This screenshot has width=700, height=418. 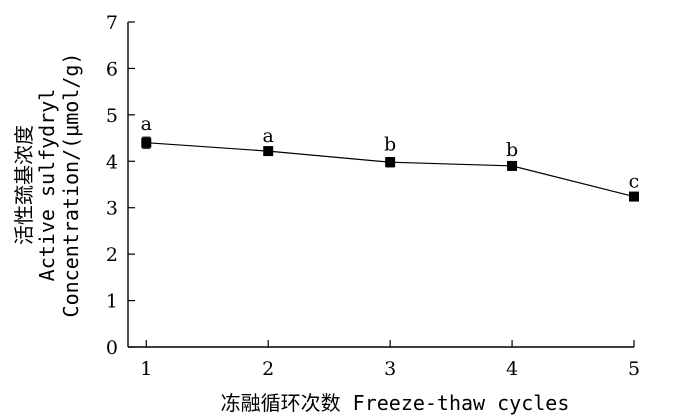 I want to click on x-tick-label: 1, so click(x=146, y=369).